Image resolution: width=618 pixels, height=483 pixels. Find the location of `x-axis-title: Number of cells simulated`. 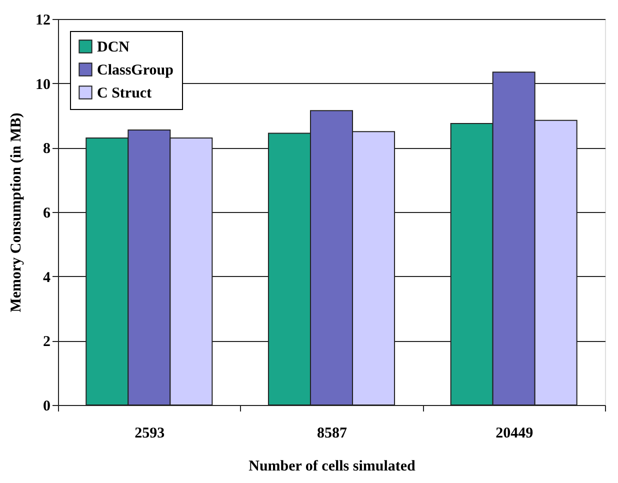

x-axis-title: Number of cells simulated is located at coordinates (332, 466).